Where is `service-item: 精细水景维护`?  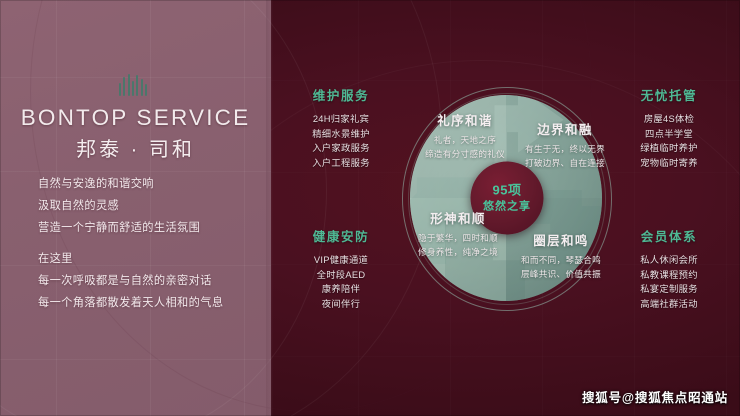 service-item: 精细水景维护 is located at coordinates (341, 133).